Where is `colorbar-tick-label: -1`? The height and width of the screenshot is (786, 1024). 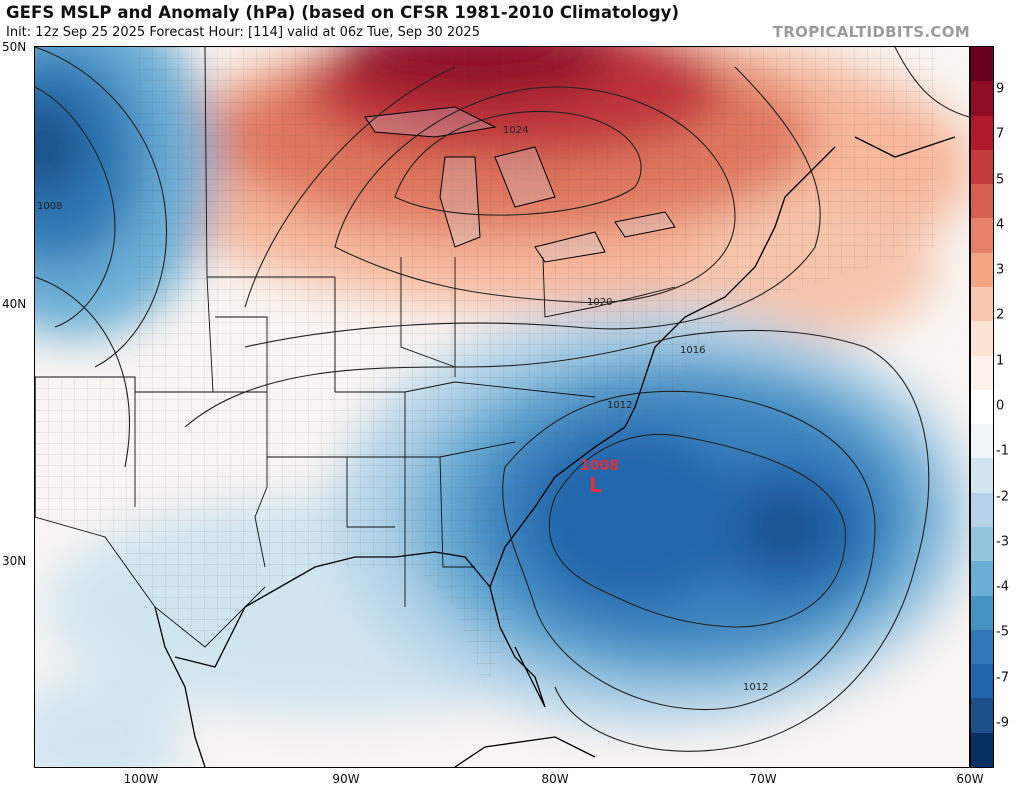 colorbar-tick-label: -1 is located at coordinates (1002, 451).